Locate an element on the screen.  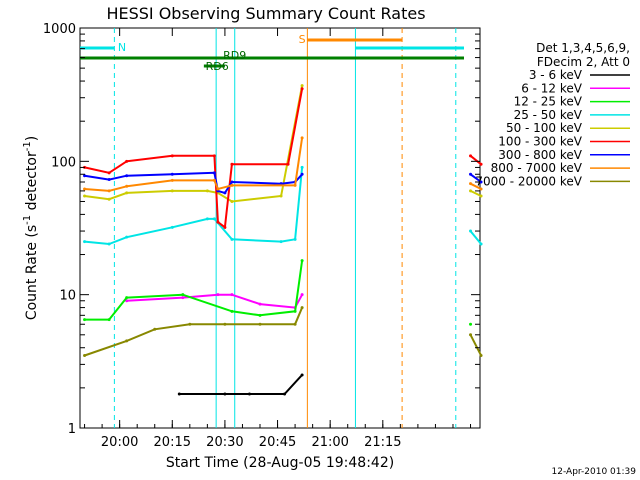
y-tick-label: 1000 is located at coordinates (59, 29).